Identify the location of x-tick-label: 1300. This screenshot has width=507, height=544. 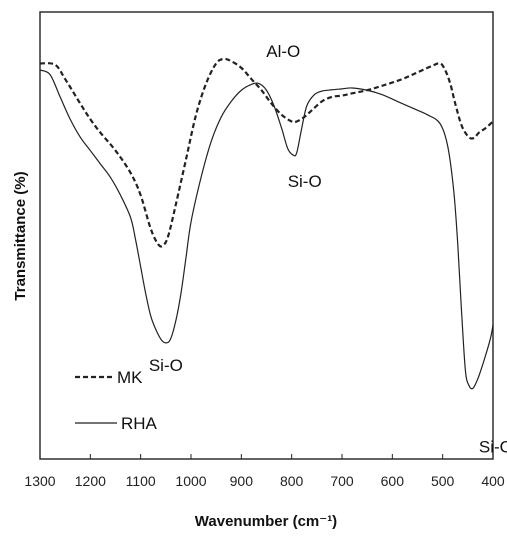
(39, 481).